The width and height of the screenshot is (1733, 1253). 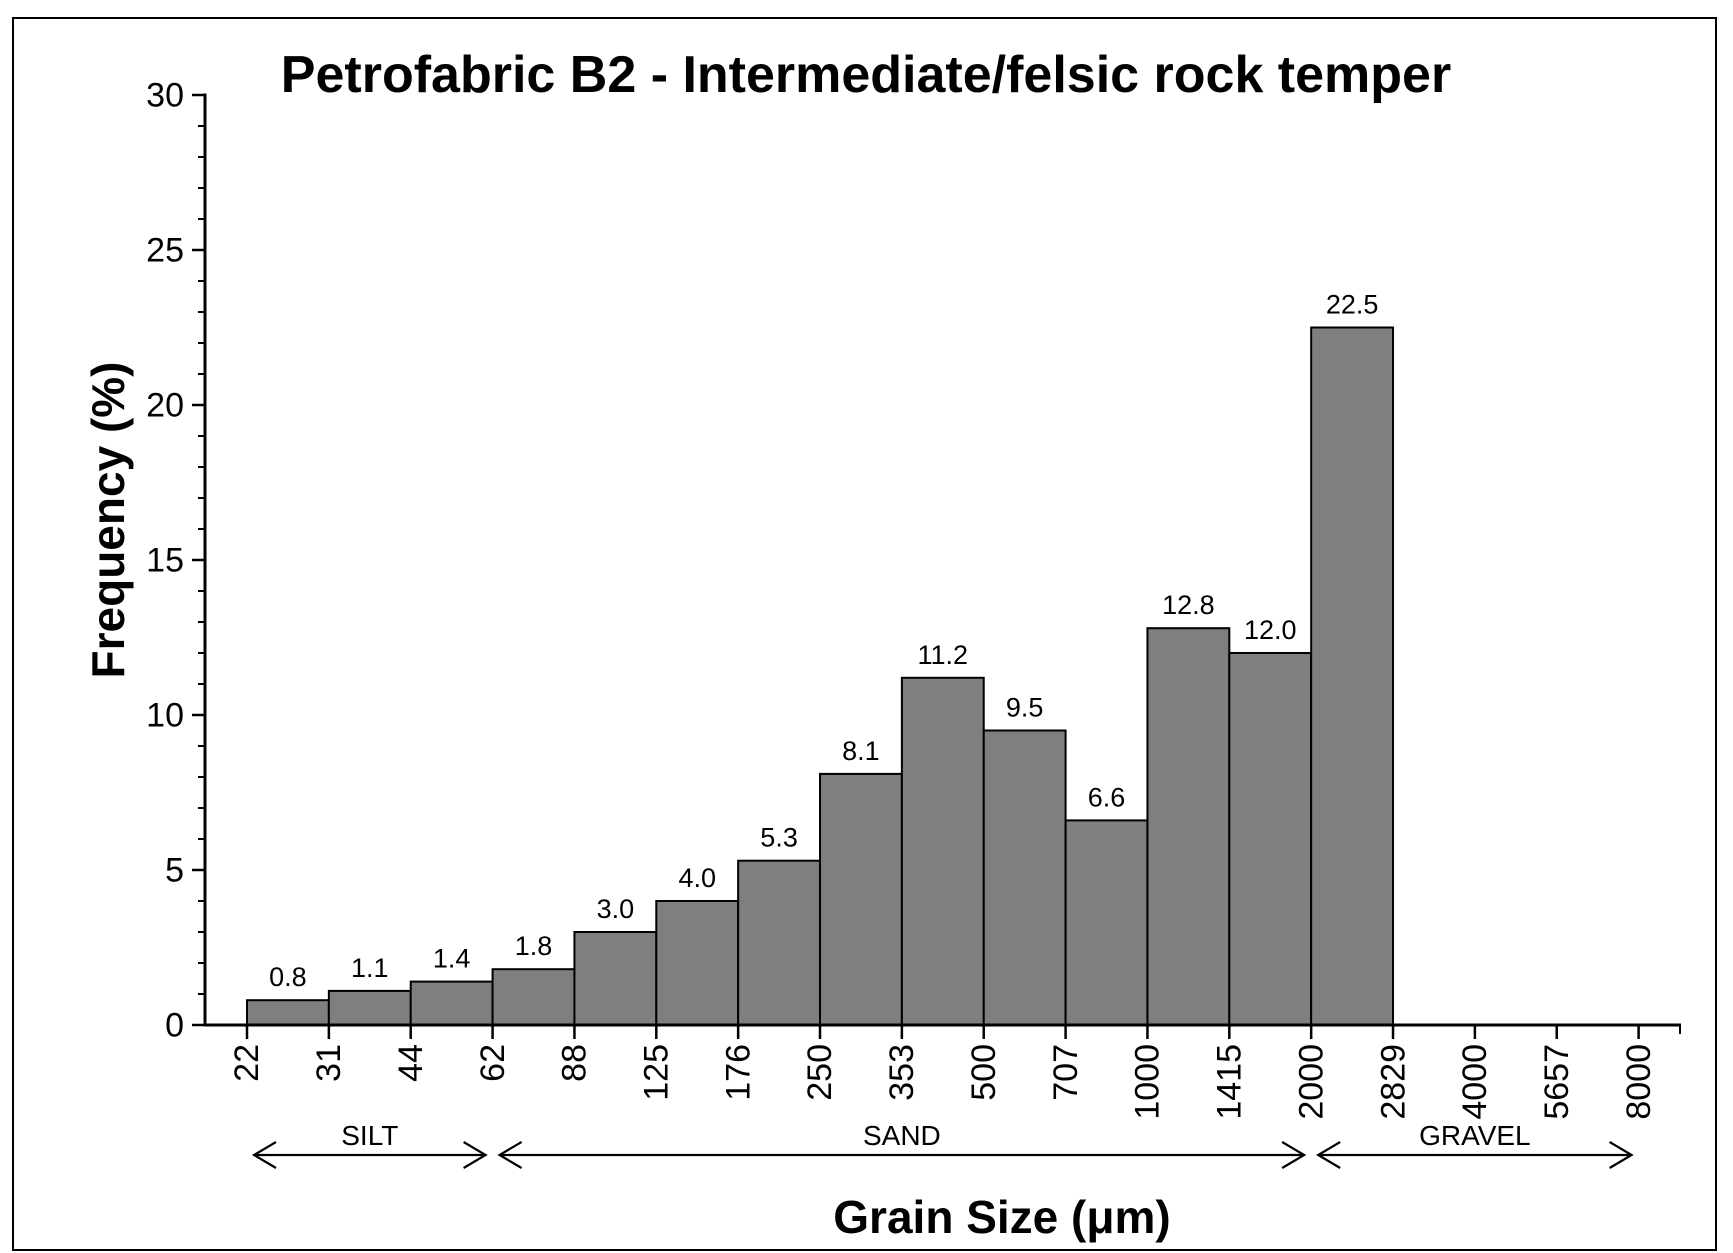 What do you see at coordinates (697, 878) in the screenshot?
I see `bar-value-label: 4.0` at bounding box center [697, 878].